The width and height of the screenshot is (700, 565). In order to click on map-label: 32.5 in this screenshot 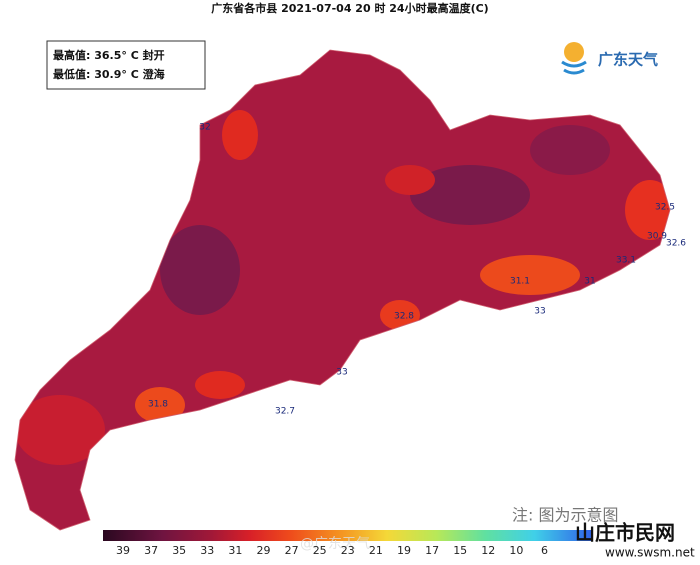, I will do `click(665, 208)`.